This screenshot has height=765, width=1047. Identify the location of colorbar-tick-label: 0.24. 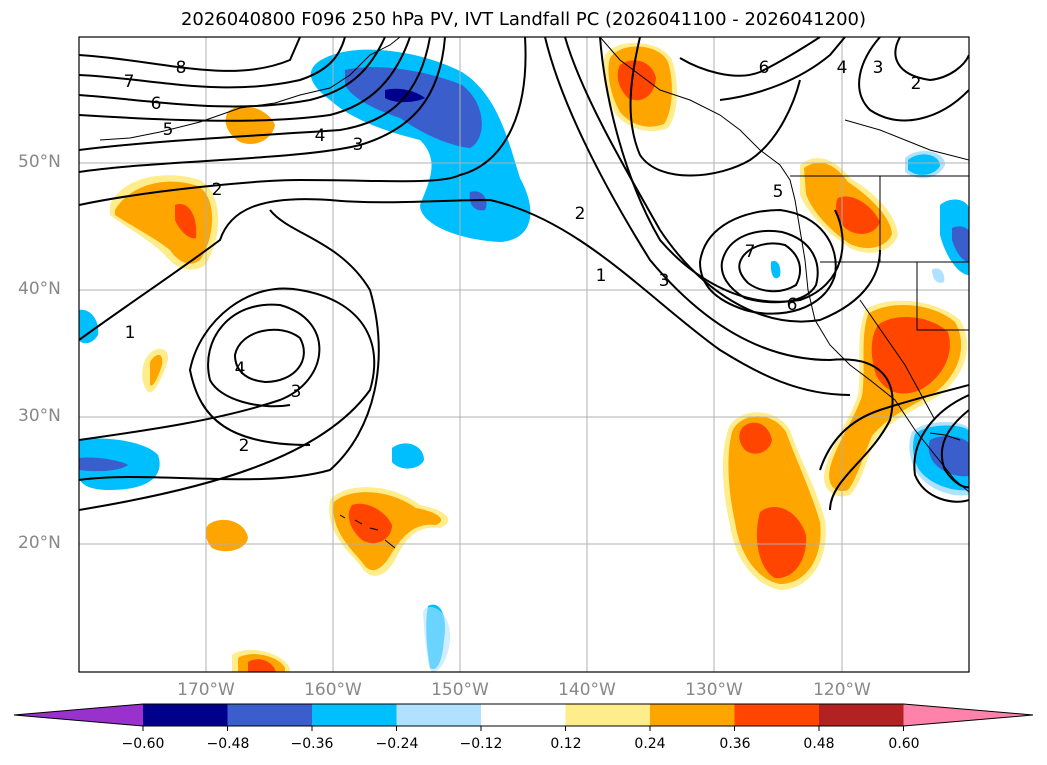
(650, 744).